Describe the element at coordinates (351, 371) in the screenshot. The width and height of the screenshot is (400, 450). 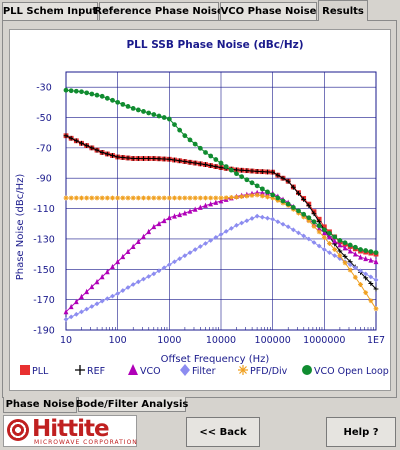
I see `legend-label: VCO Open Loop` at that location.